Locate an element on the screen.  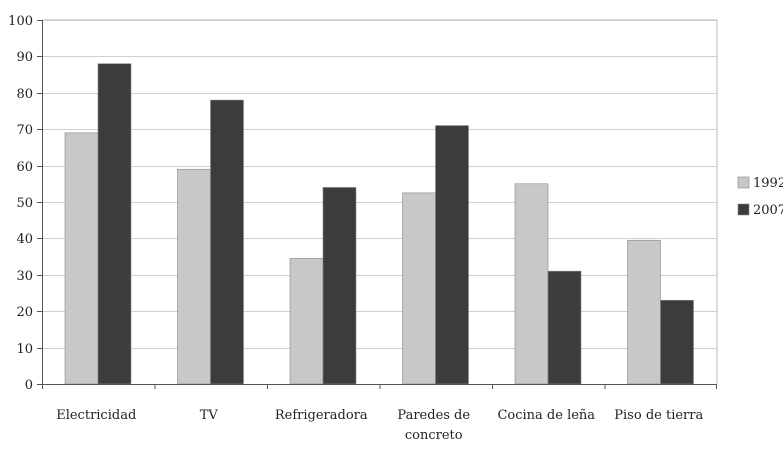
y-tick-label: 90 is located at coordinates (24, 57).